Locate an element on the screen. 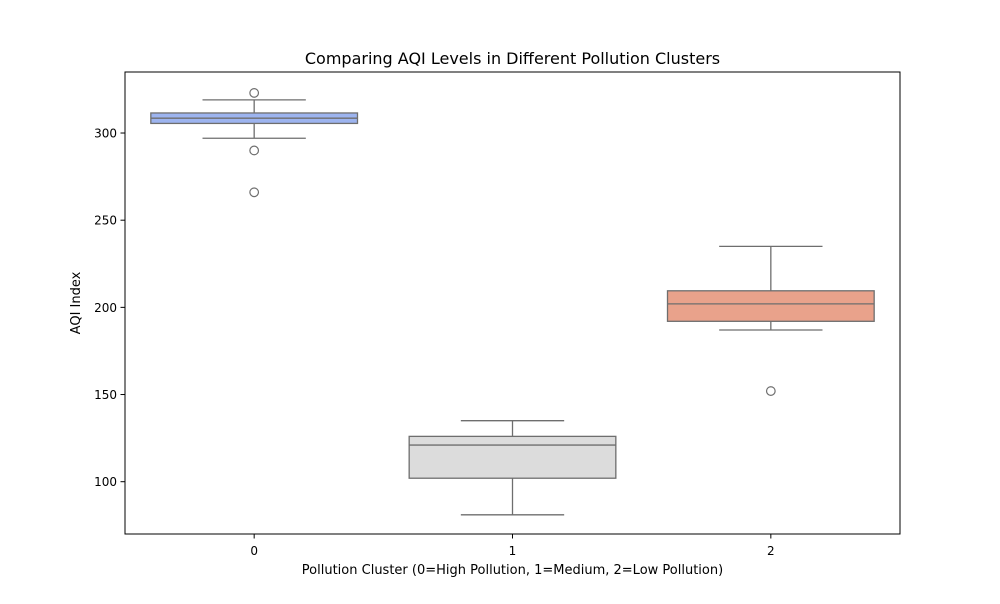  x-tick-label-1: 1 is located at coordinates (513, 551).